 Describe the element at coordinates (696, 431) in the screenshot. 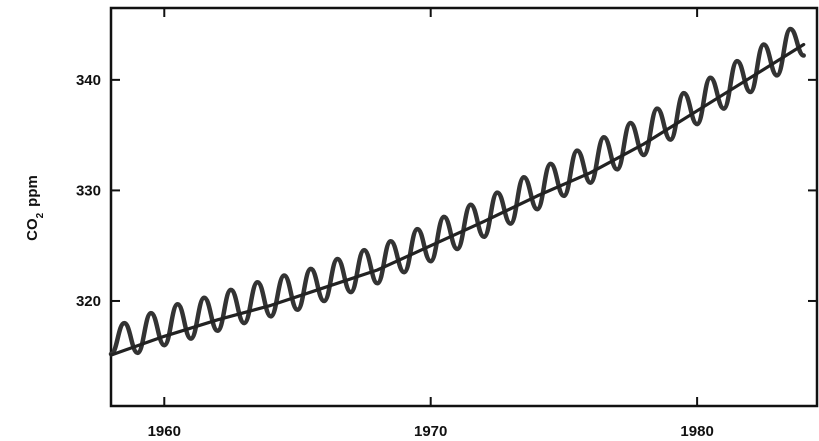

I see `x-tick-label-1980: 1980` at that location.